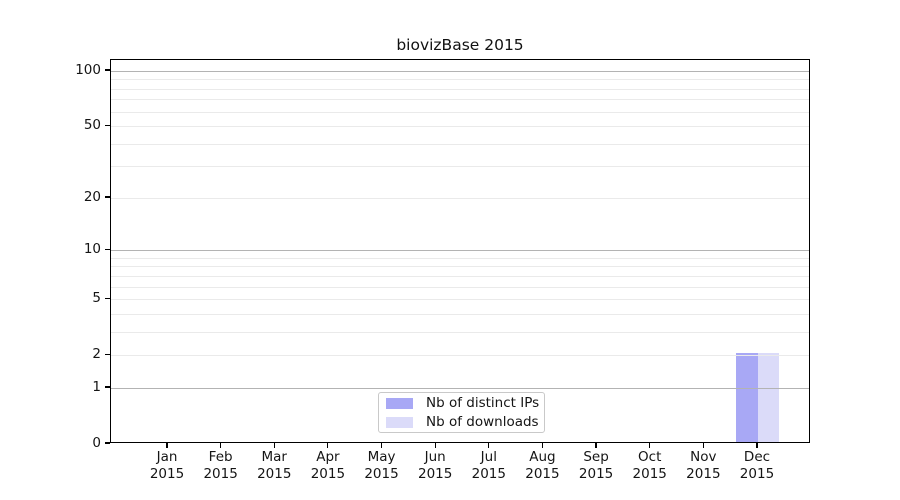  What do you see at coordinates (488, 465) in the screenshot?
I see `x-tick-label: Jul 2015` at bounding box center [488, 465].